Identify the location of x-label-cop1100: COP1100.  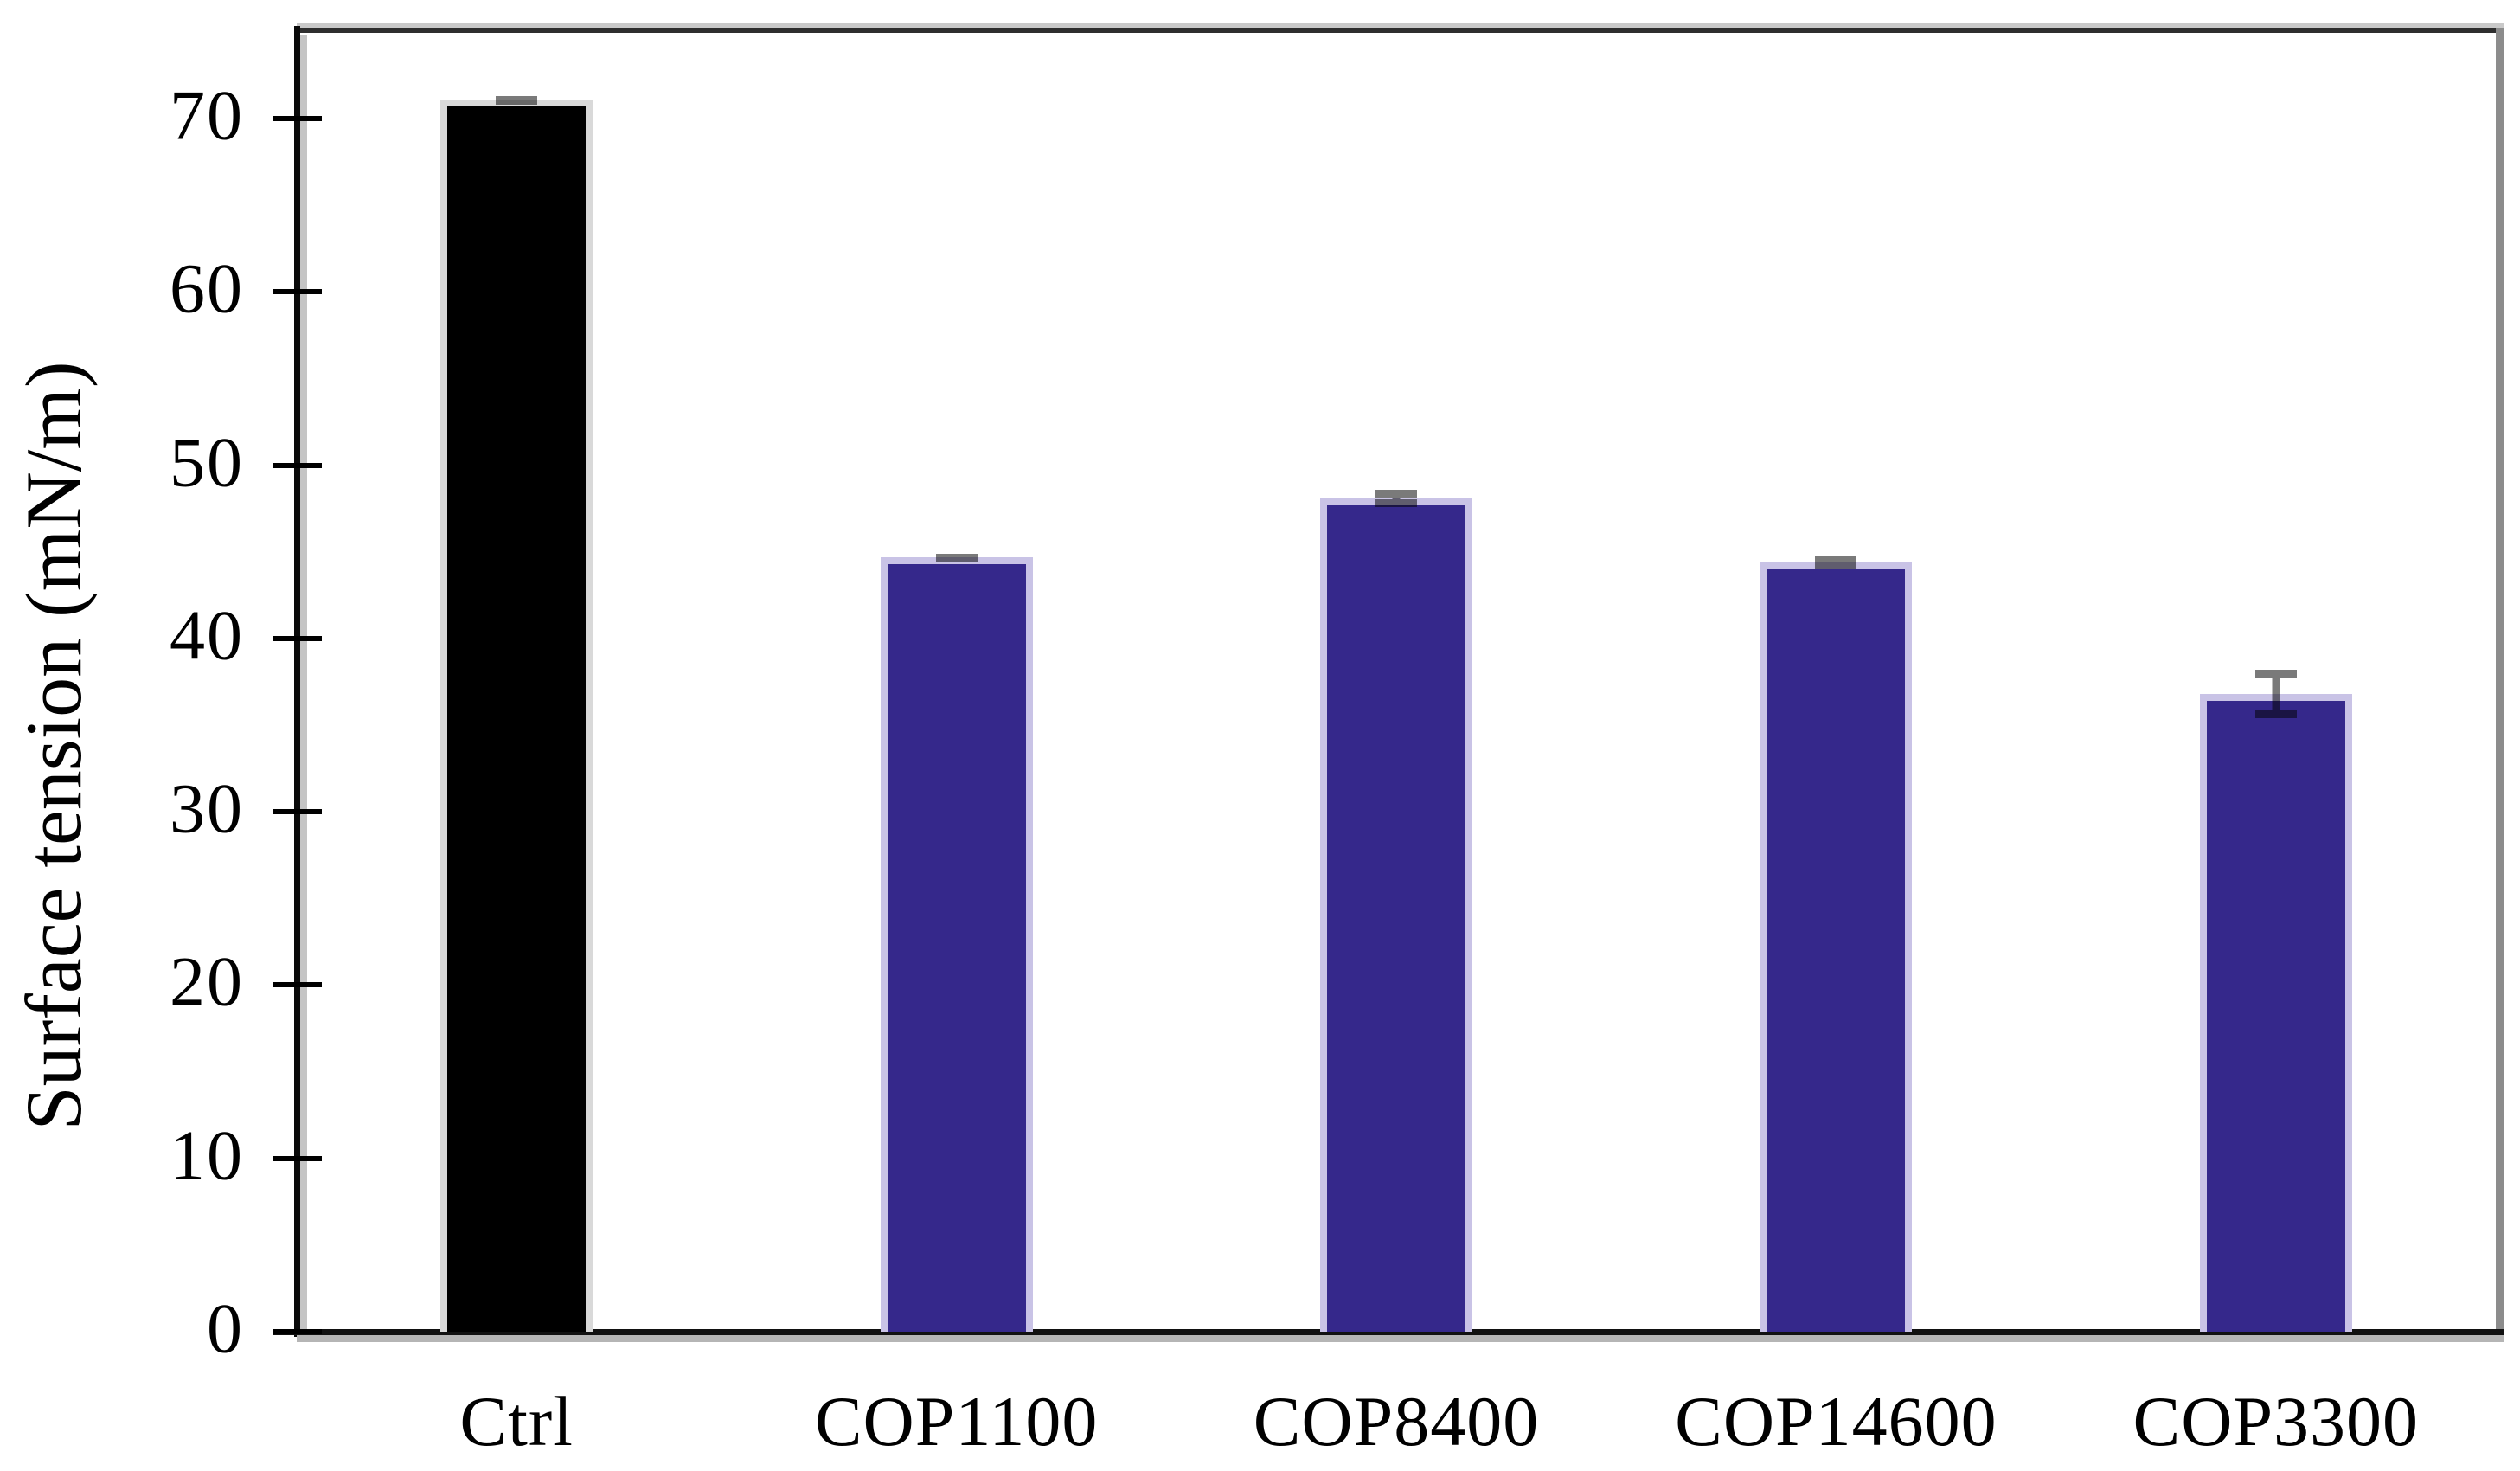
(956, 1421).